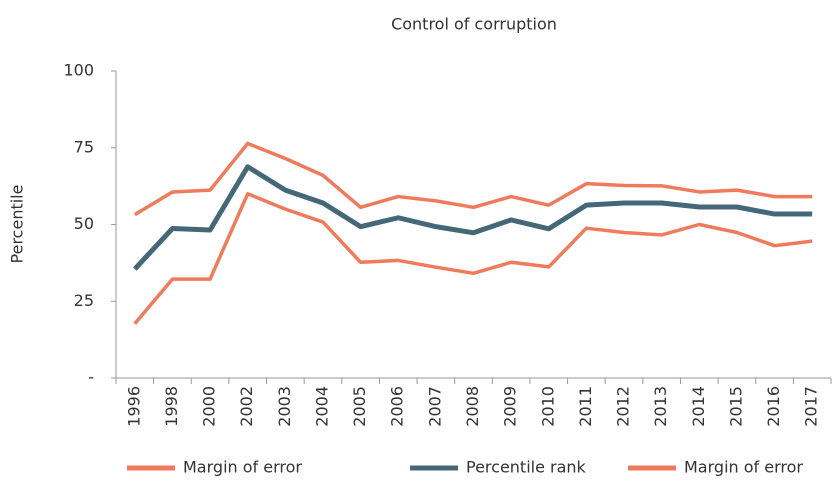 The height and width of the screenshot is (485, 837). I want to click on y-axis-label: Percentile, so click(17, 224).